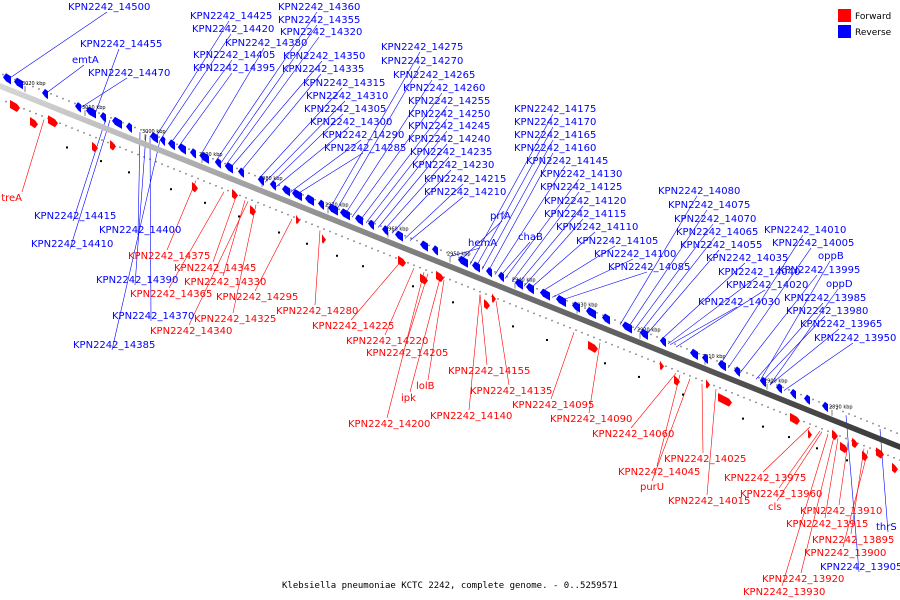  What do you see at coordinates (500, 216) in the screenshot?
I see `gene-label: prfA` at bounding box center [500, 216].